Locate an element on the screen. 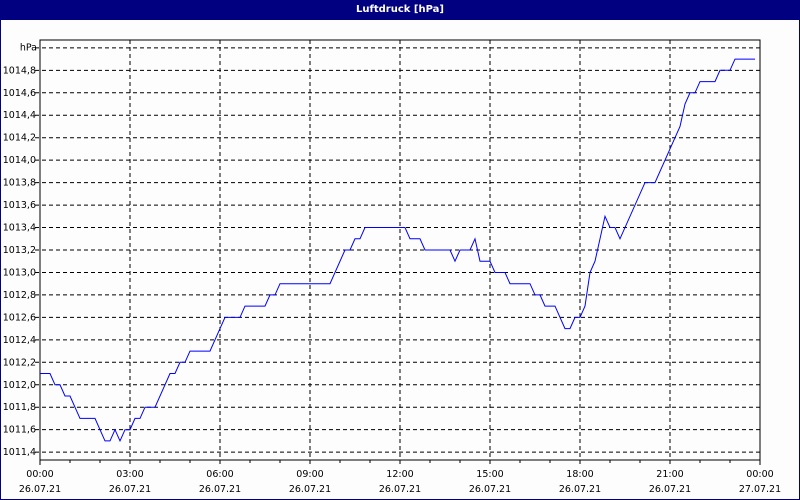 Image resolution: width=800 pixels, height=500 pixels. y-tick-label: 1013,4 is located at coordinates (19, 228).